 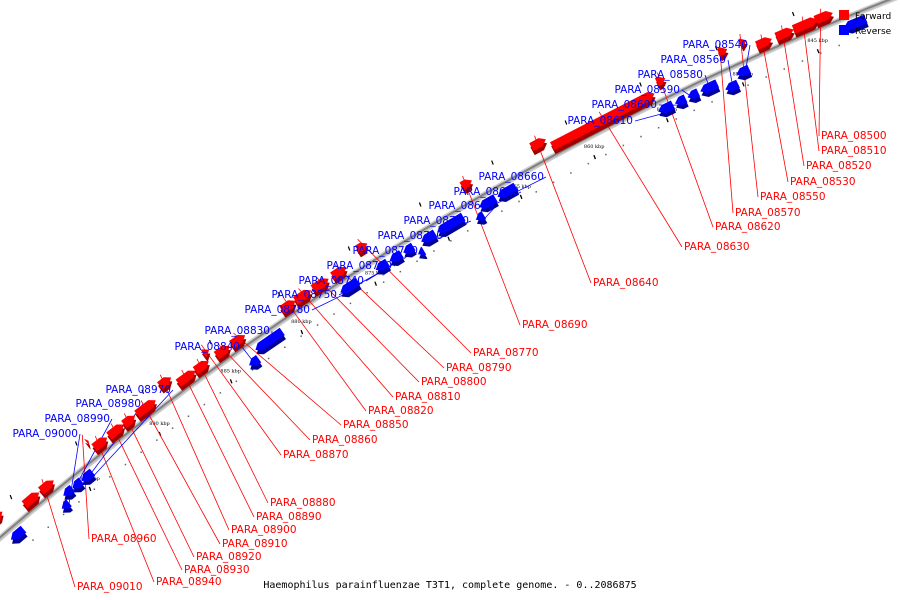 I want to click on gene-label: PARA_08750, so click(x=304, y=295).